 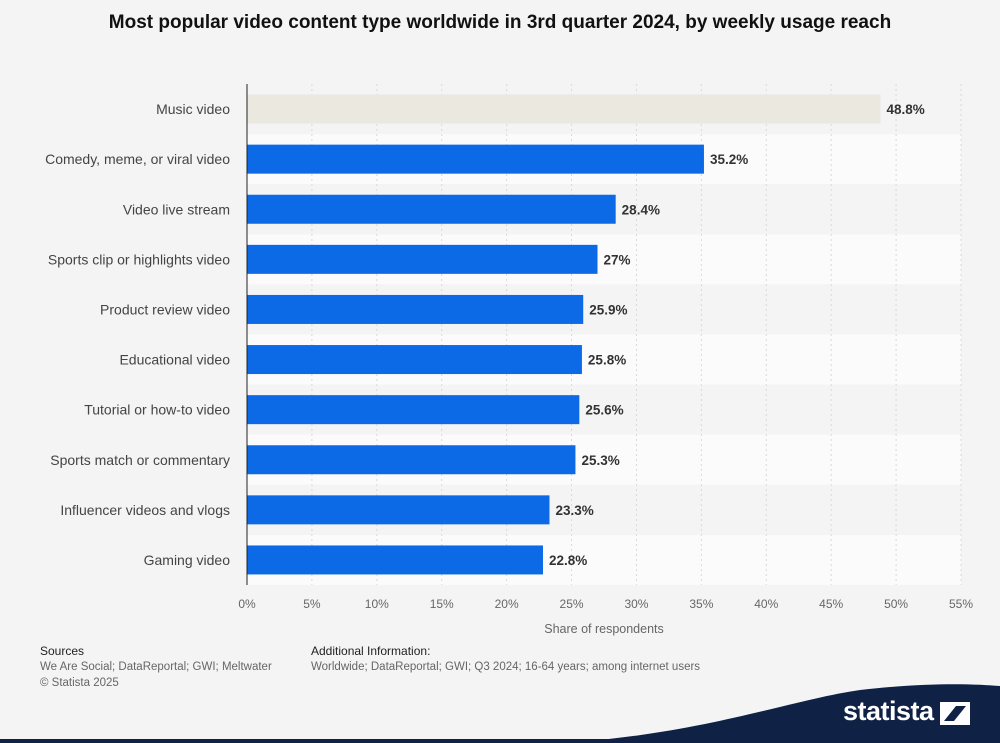 I want to click on data-label: 48.8%, so click(x=906, y=109).